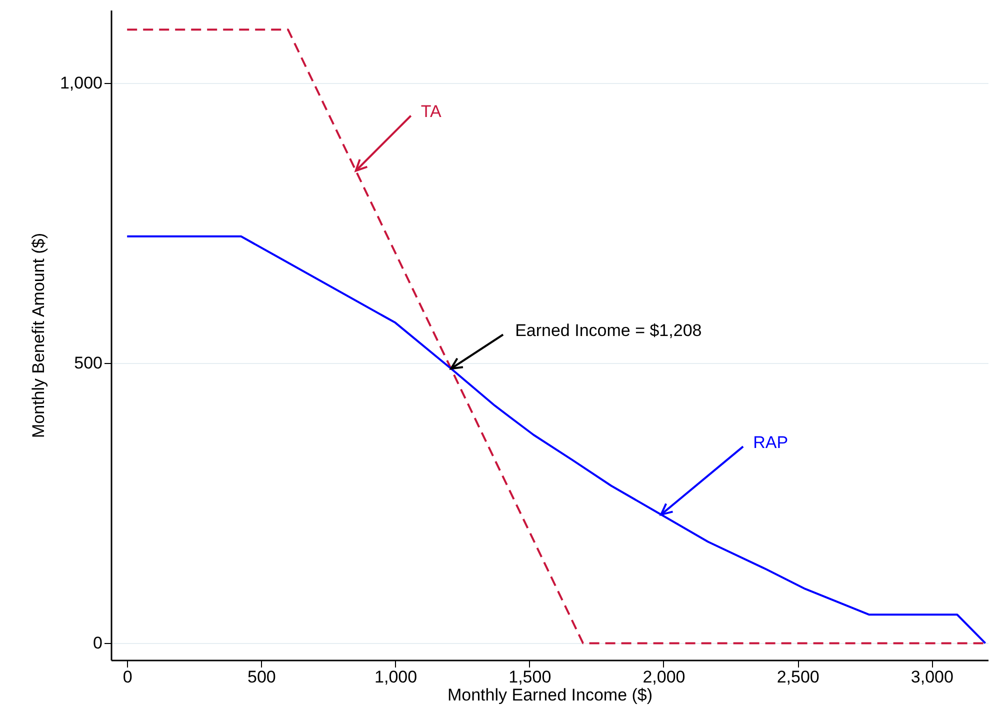  What do you see at coordinates (664, 677) in the screenshot?
I see `x-tick-label: 2,000` at bounding box center [664, 677].